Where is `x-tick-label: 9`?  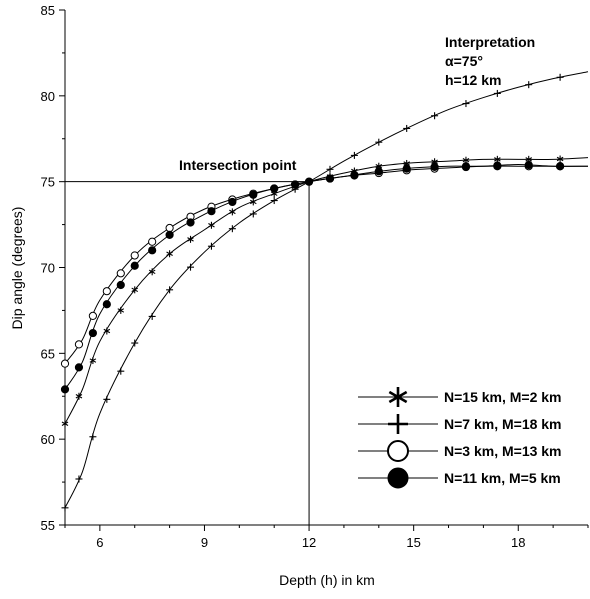 x-tick-label: 9 is located at coordinates (204, 542).